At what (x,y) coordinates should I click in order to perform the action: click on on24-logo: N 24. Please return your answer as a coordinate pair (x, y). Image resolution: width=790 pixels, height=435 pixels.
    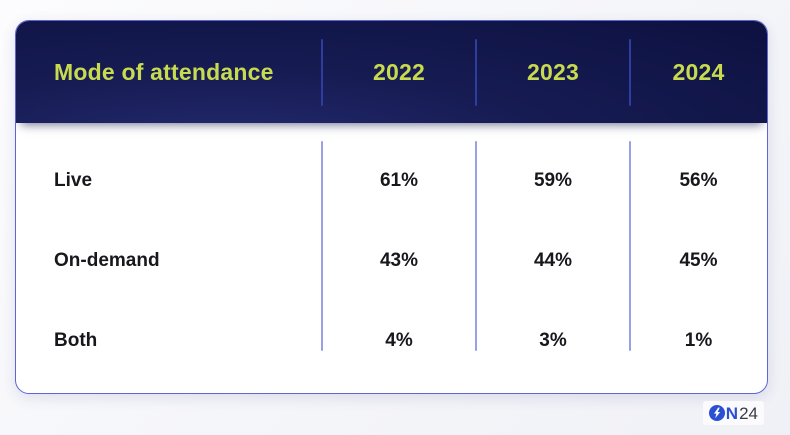
    Looking at the image, I should click on (733, 413).